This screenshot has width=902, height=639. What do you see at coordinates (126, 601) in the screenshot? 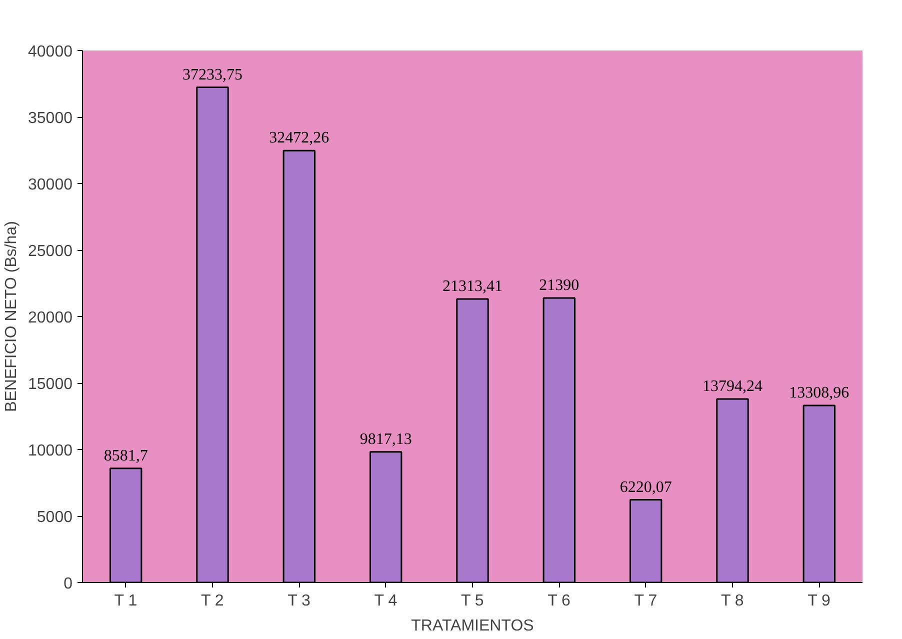
I see `x-tick-label: T 1` at bounding box center [126, 601].